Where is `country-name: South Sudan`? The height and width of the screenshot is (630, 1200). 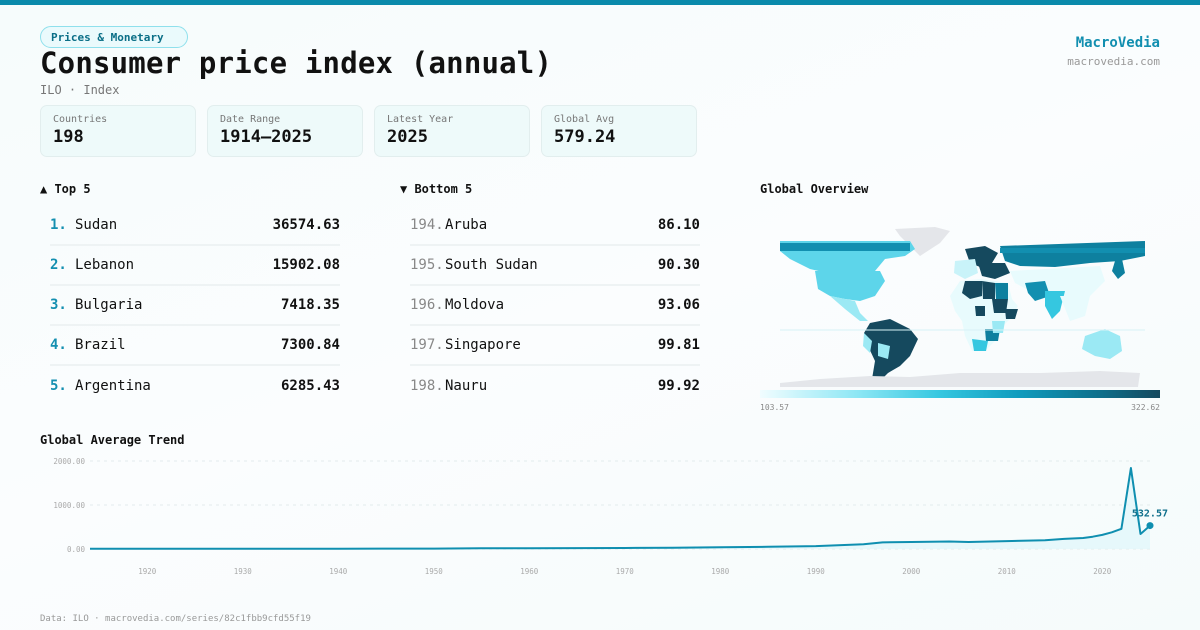
country-name: South Sudan is located at coordinates (491, 265).